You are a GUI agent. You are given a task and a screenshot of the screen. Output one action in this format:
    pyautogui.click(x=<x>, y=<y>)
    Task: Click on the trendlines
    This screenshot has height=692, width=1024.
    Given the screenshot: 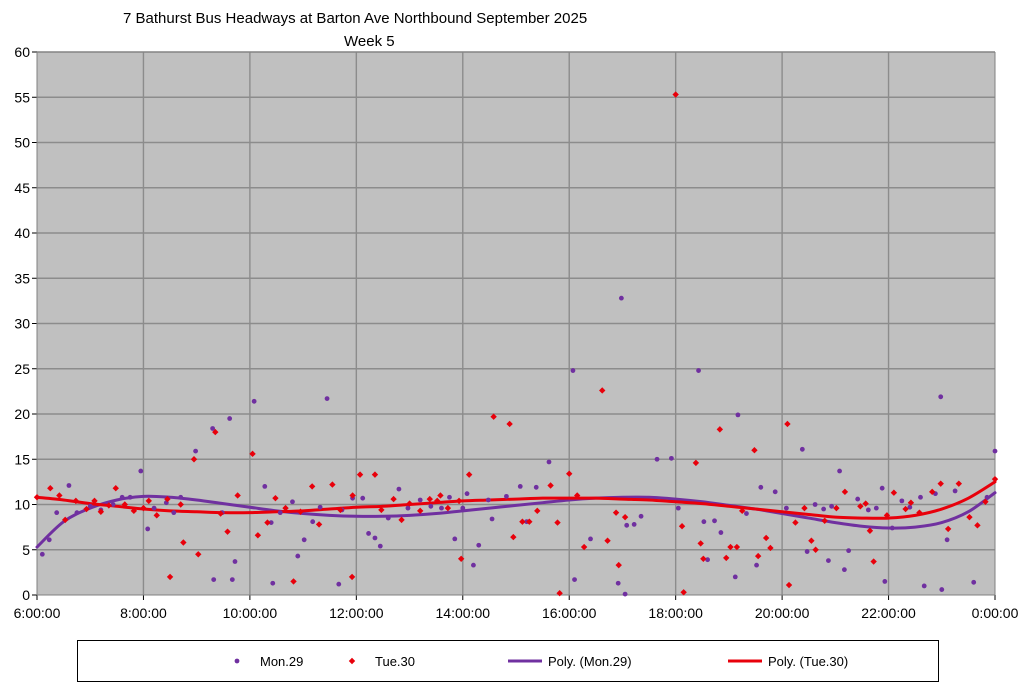 What is the action you would take?
    pyautogui.click(x=516, y=514)
    